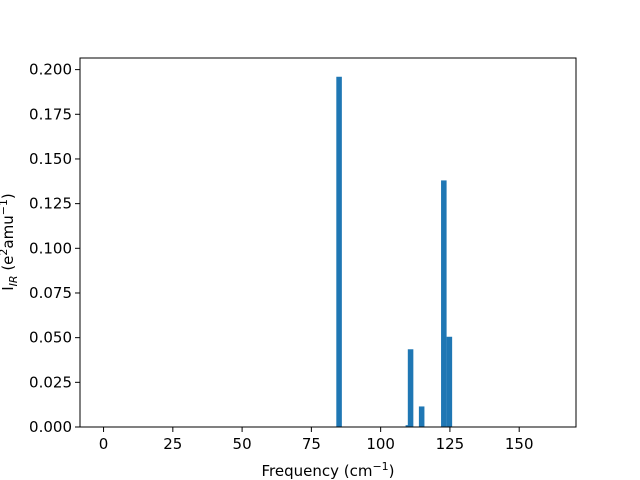 The image size is (640, 480). Describe the element at coordinates (50, 248) in the screenshot. I see `y-tick-label: 0.100` at that location.